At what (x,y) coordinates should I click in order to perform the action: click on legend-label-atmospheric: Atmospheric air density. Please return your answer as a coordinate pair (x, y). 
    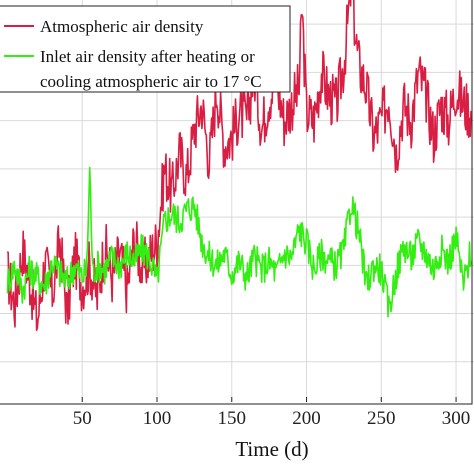
    Looking at the image, I should click on (122, 26).